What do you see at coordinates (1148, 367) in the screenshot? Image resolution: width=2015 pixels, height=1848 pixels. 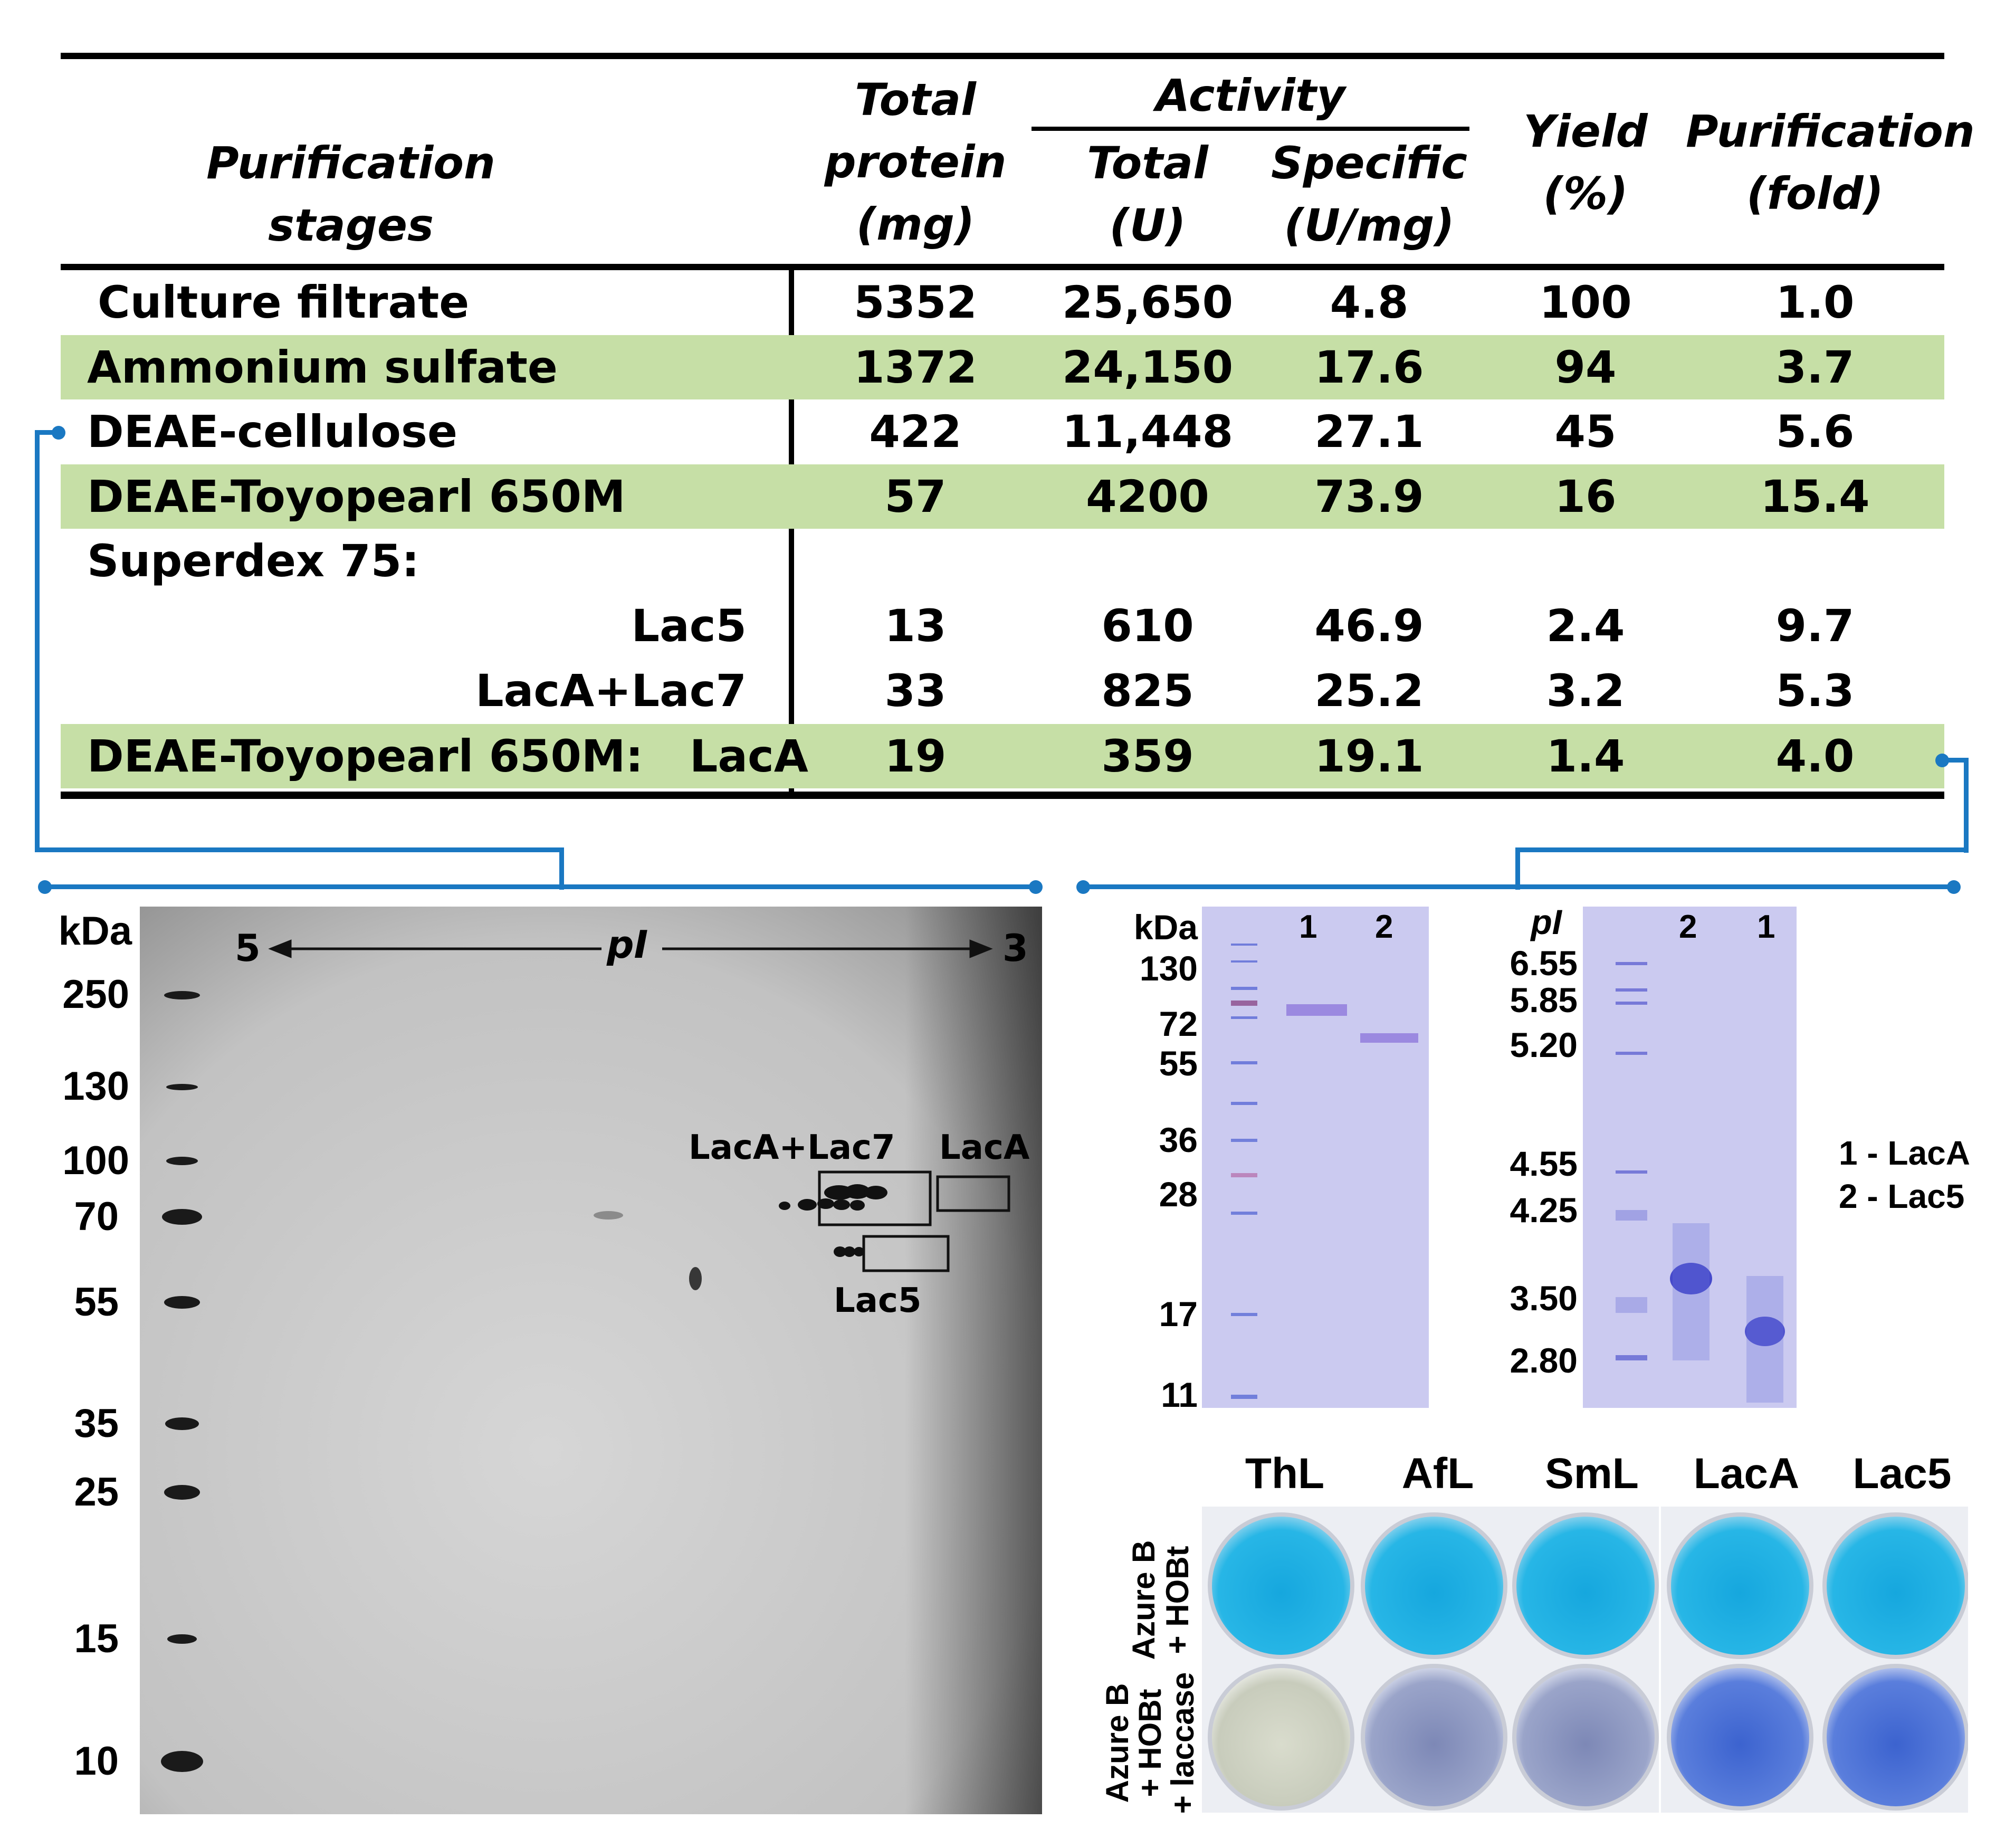 I see `cell-total: 24,150` at bounding box center [1148, 367].